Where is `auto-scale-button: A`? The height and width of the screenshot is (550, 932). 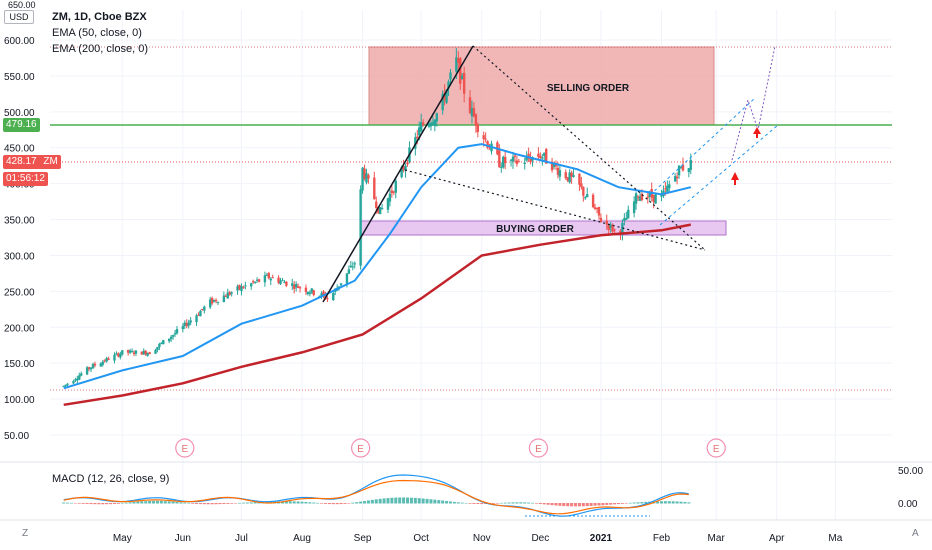
auto-scale-button: A is located at coordinates (915, 533).